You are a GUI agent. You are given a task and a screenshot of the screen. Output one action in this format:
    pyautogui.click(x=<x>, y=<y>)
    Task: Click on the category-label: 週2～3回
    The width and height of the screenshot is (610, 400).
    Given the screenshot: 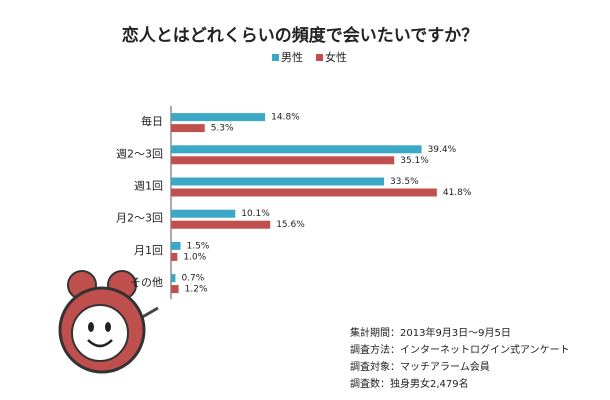 What is the action you would take?
    pyautogui.click(x=139, y=153)
    